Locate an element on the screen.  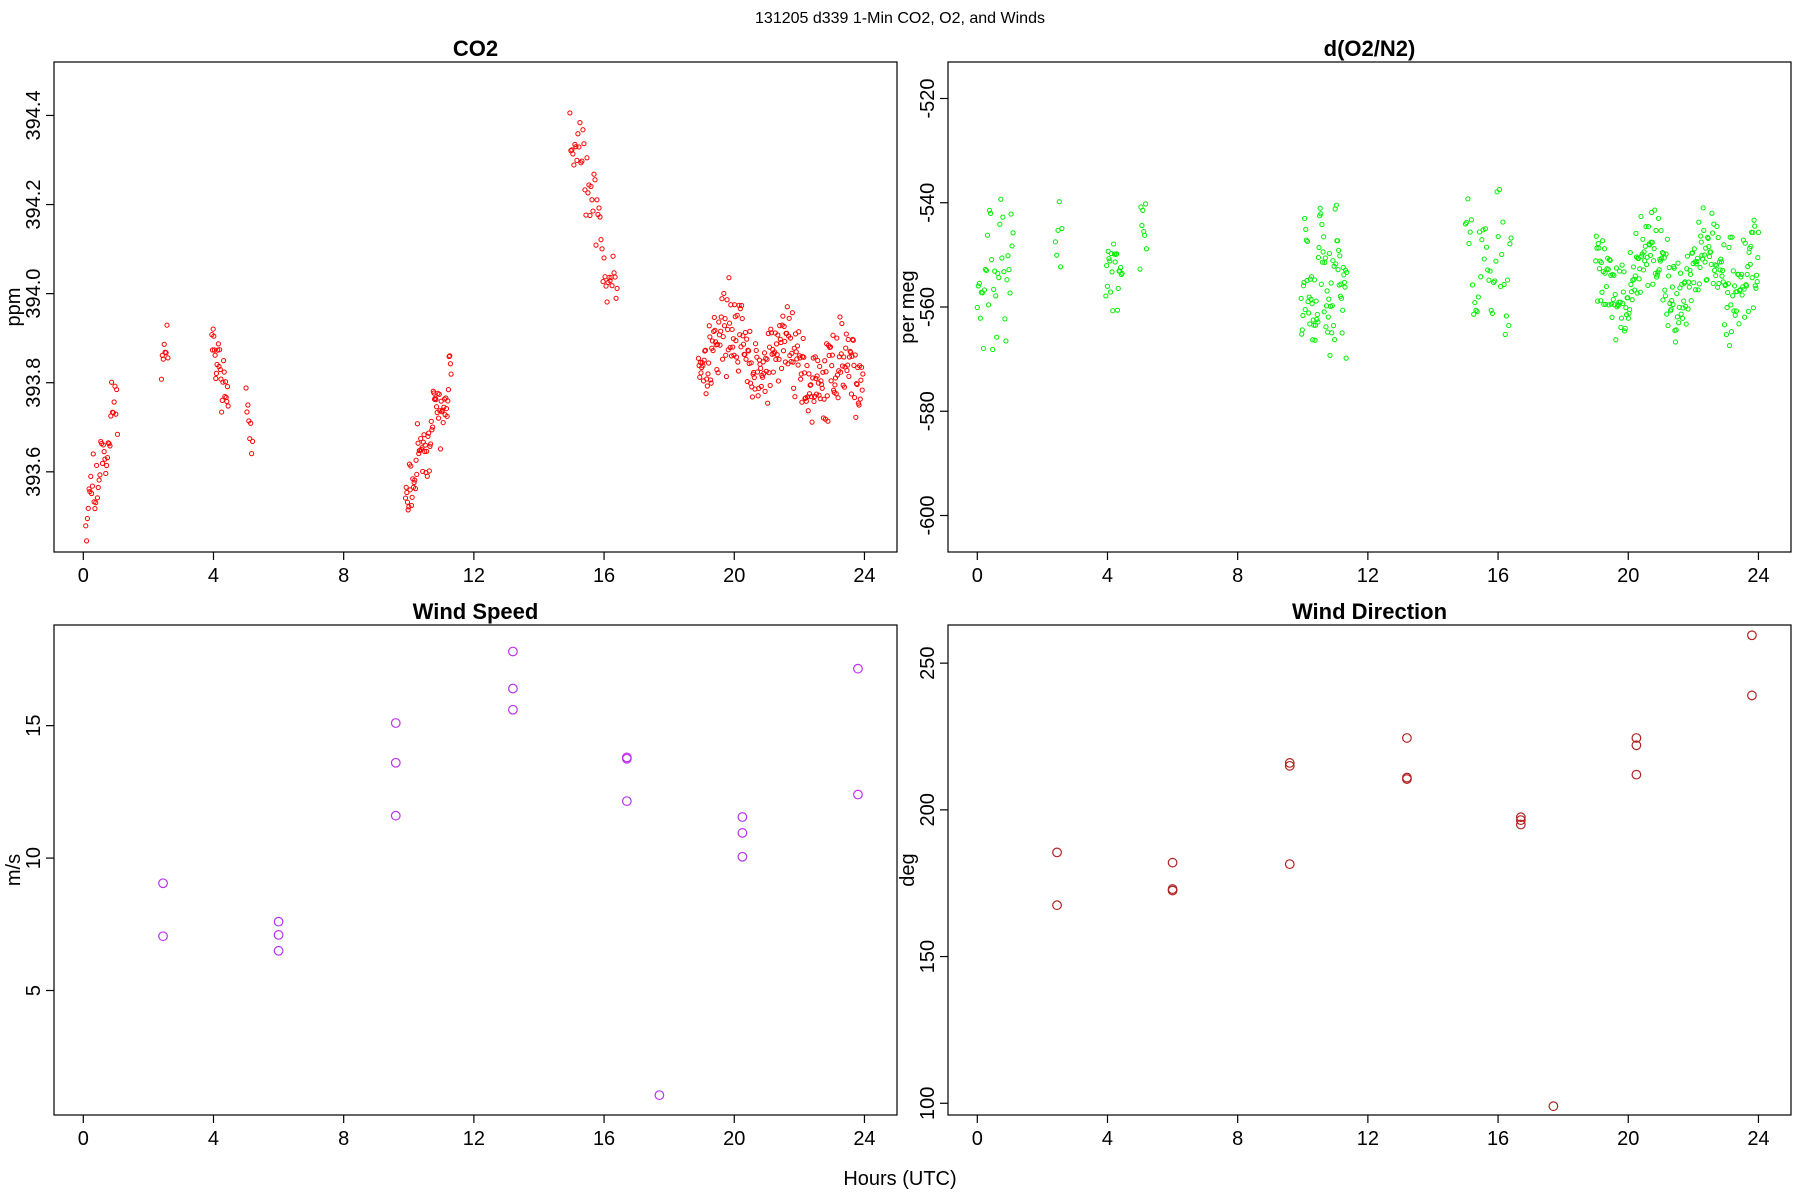
x-tick-label: 4 is located at coordinates (213, 576).